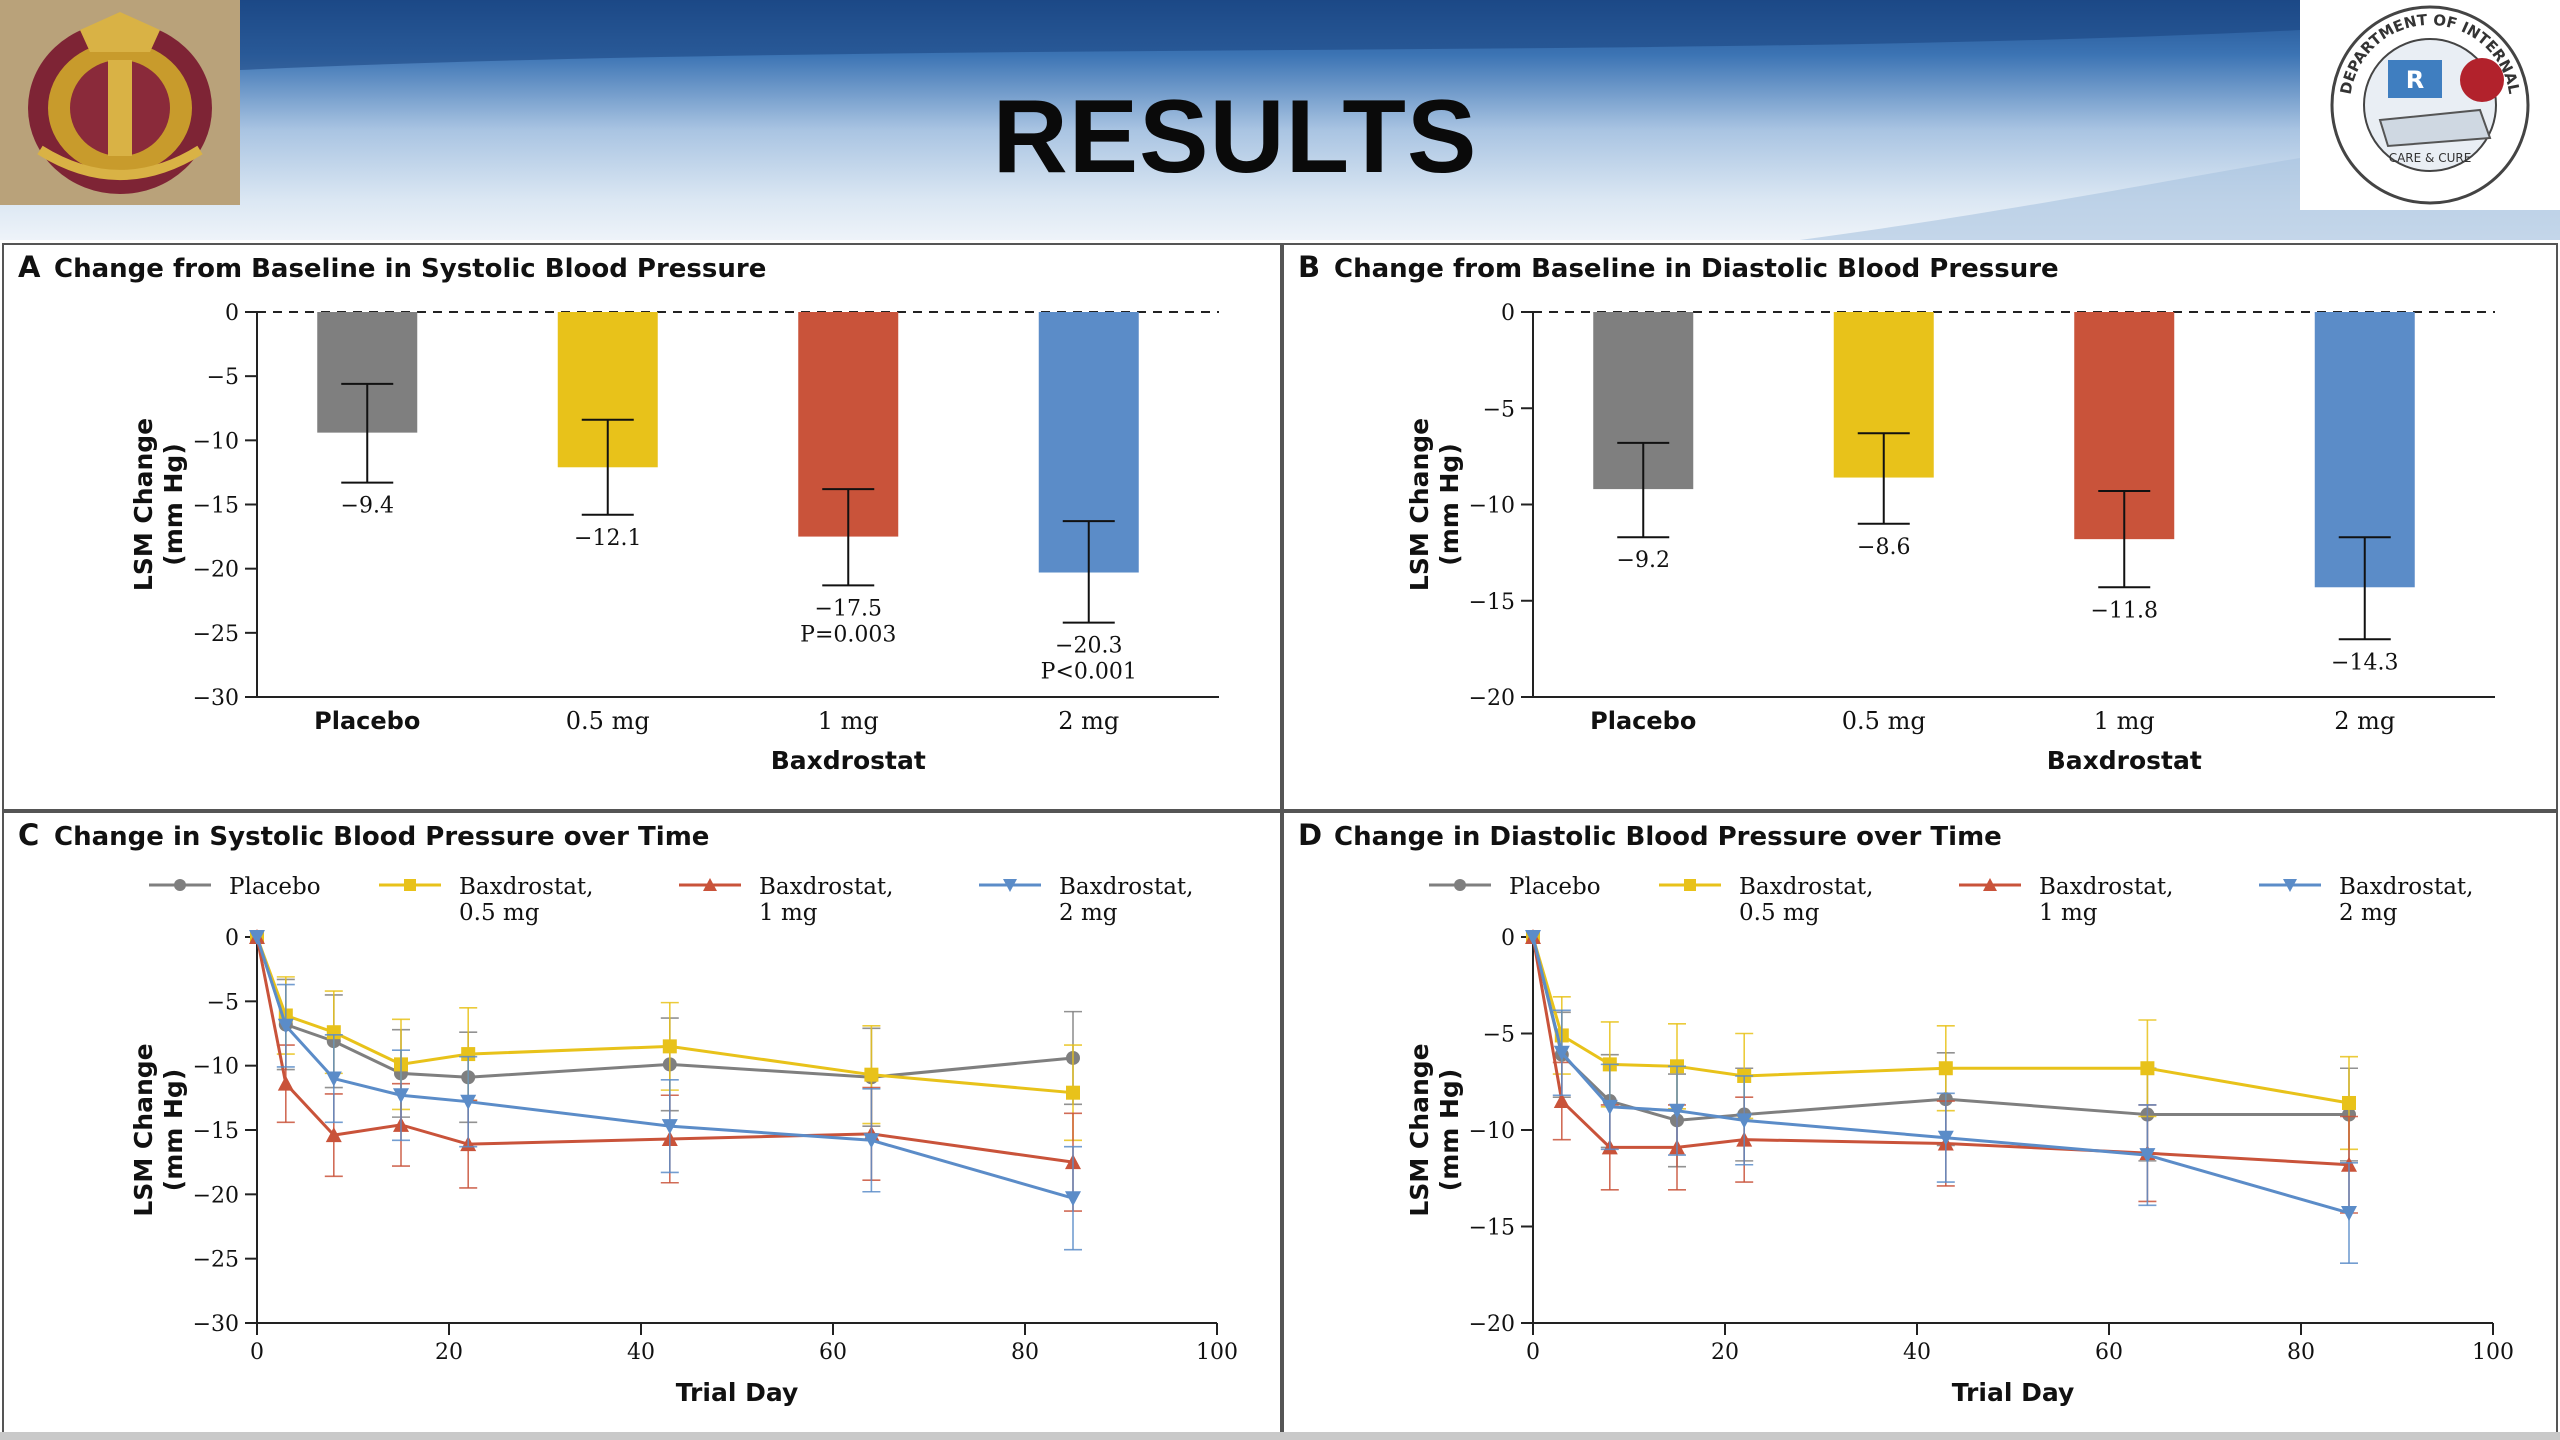  What do you see at coordinates (216, 1324) in the screenshot?
I see `y-tick-label: −30` at bounding box center [216, 1324].